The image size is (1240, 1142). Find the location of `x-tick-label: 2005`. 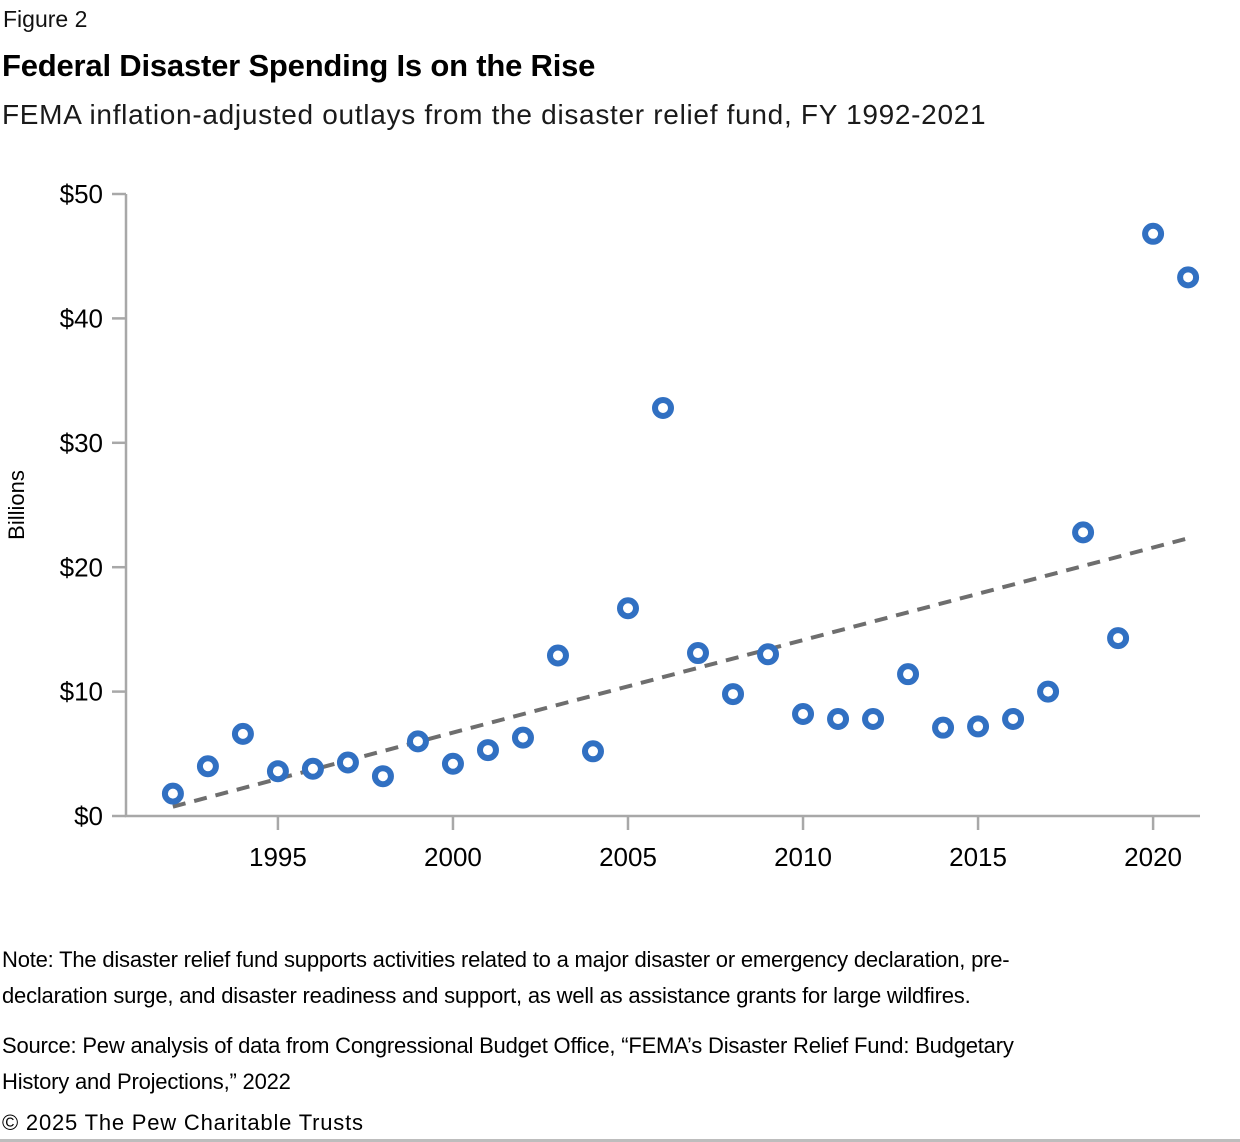

x-tick-label: 2005 is located at coordinates (628, 857).